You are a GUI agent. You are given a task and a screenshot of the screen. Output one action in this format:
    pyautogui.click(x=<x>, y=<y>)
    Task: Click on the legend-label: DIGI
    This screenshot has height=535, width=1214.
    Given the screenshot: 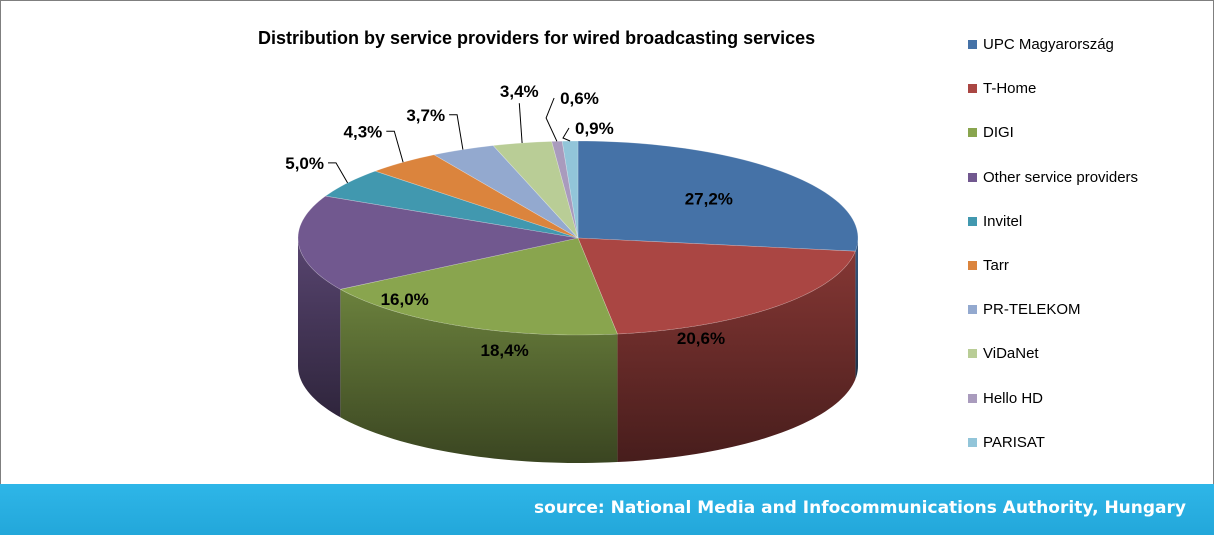 What is the action you would take?
    pyautogui.click(x=998, y=133)
    